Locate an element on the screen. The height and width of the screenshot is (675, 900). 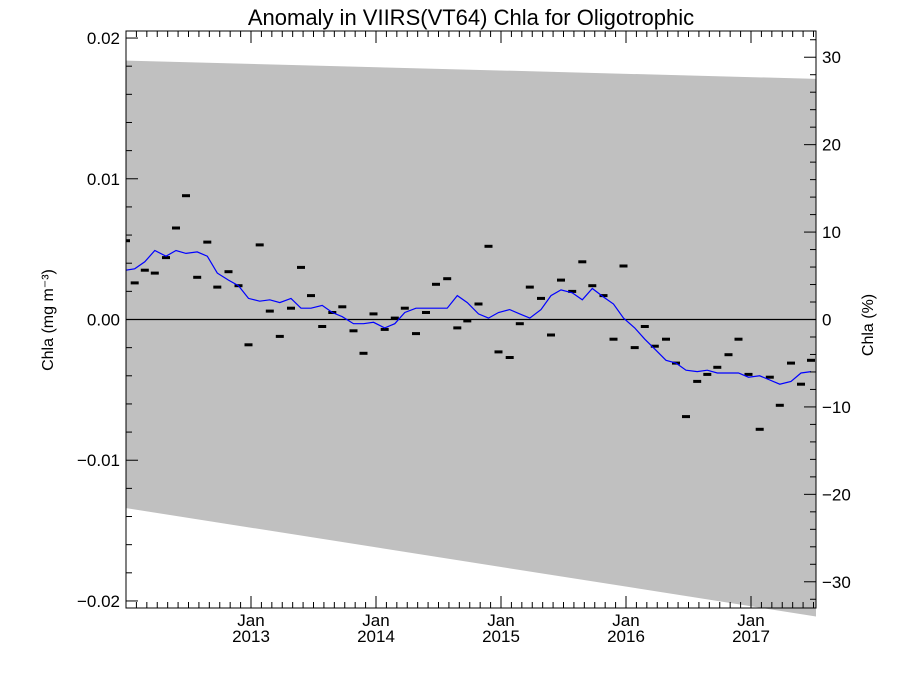
y-left-tick-label: 0.00 is located at coordinates (103, 320).